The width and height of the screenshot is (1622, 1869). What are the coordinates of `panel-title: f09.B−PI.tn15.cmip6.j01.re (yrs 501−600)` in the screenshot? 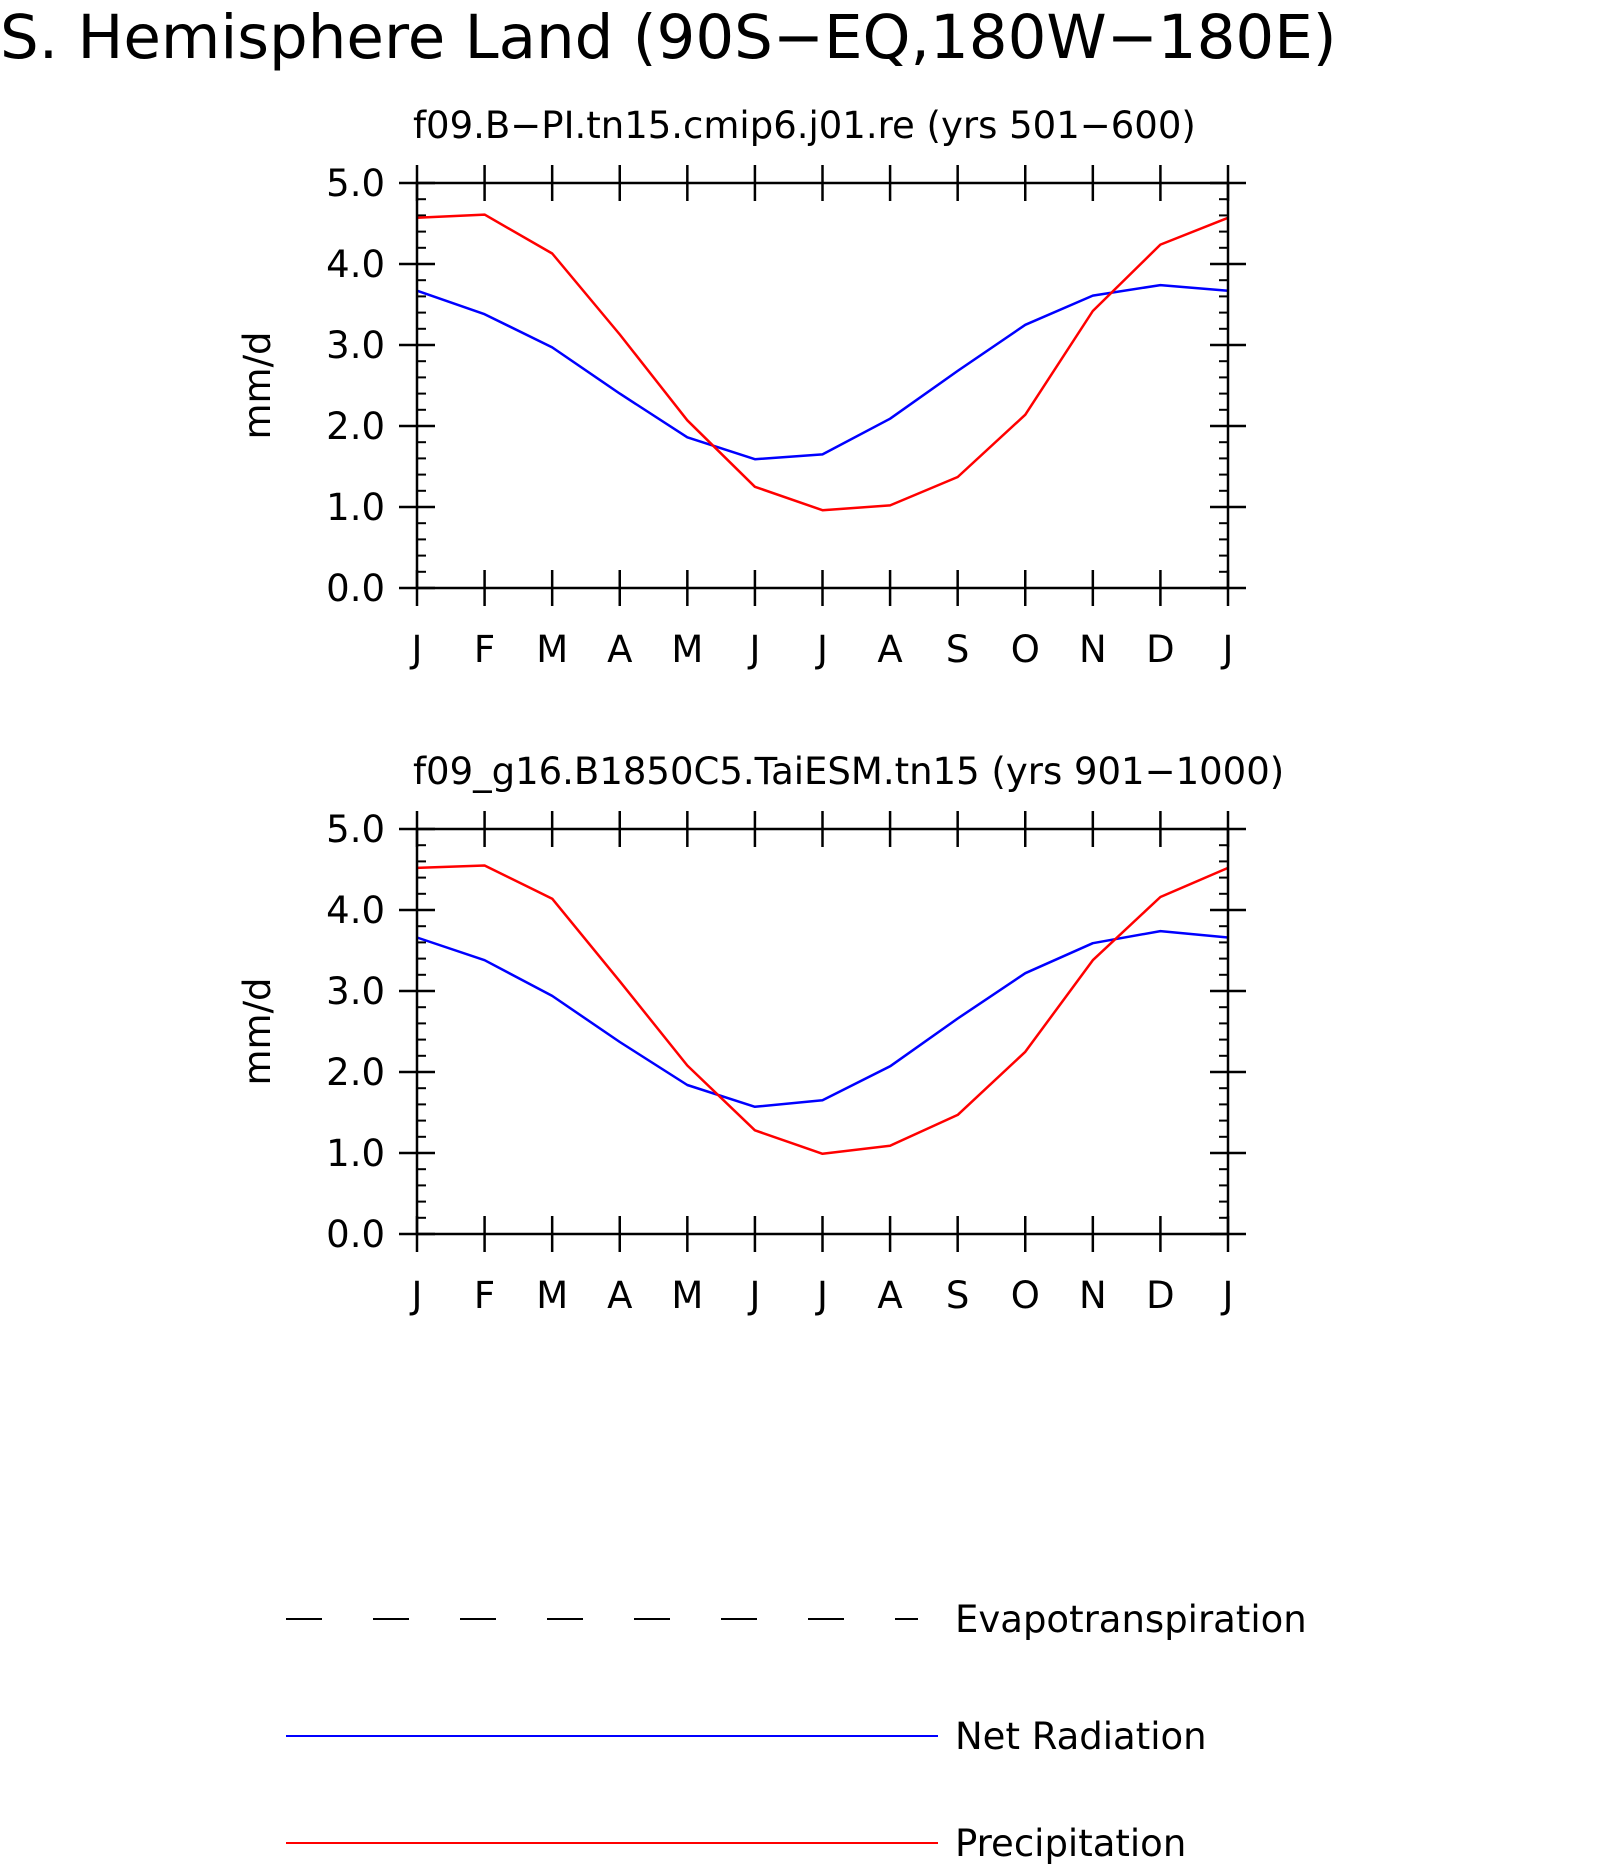 It's located at (804, 125).